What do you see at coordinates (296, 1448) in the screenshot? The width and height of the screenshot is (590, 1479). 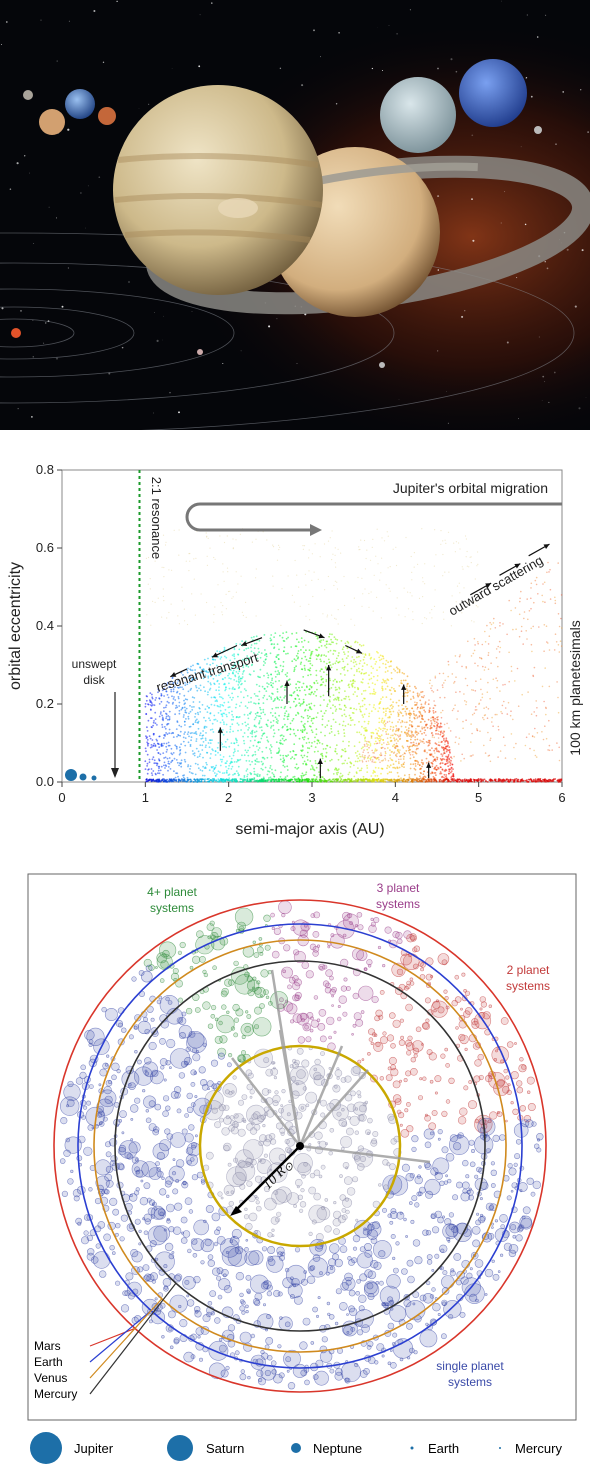 I see `legend-neptune-icon` at bounding box center [296, 1448].